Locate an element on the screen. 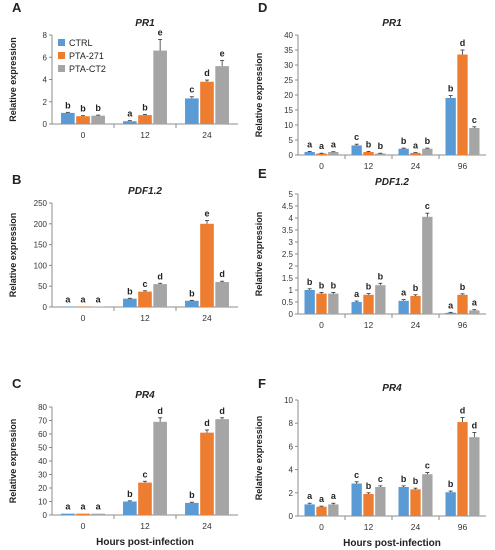  y-tick-label: 8 is located at coordinates (45, 35).